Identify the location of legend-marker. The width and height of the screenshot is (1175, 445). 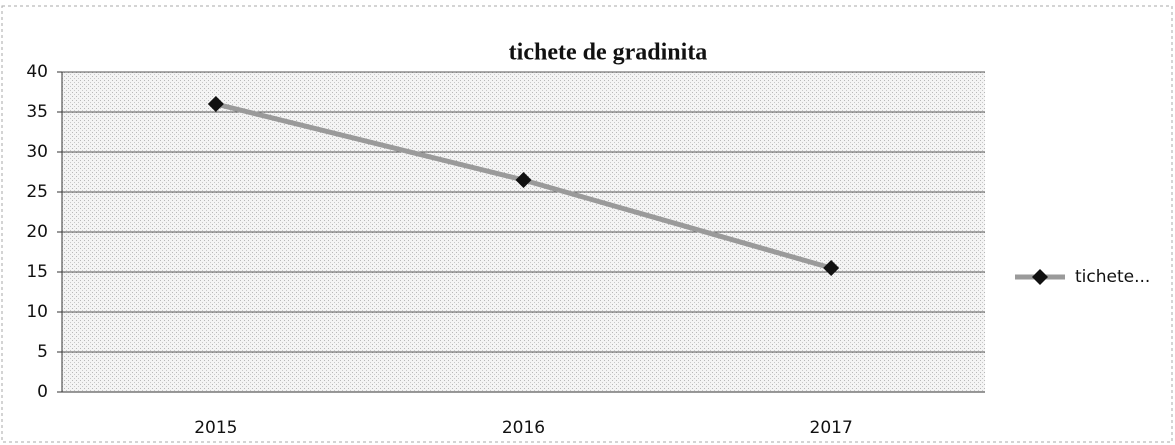
(1040, 277).